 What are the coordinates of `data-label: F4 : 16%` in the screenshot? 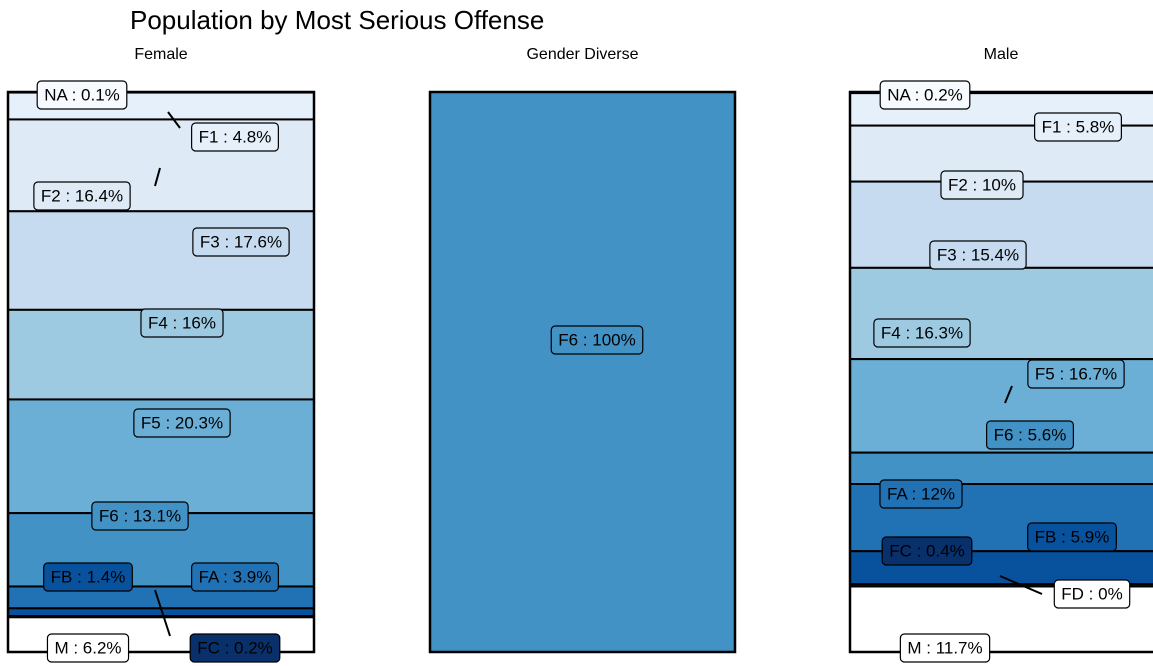 It's located at (182, 323).